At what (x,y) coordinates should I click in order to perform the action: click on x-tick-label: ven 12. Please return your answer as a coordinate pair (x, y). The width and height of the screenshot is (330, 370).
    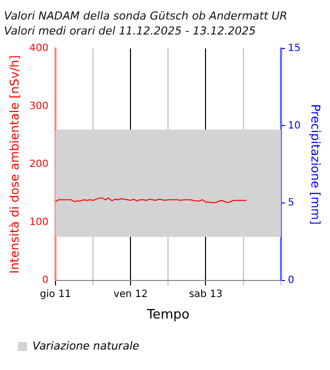
    Looking at the image, I should click on (130, 294).